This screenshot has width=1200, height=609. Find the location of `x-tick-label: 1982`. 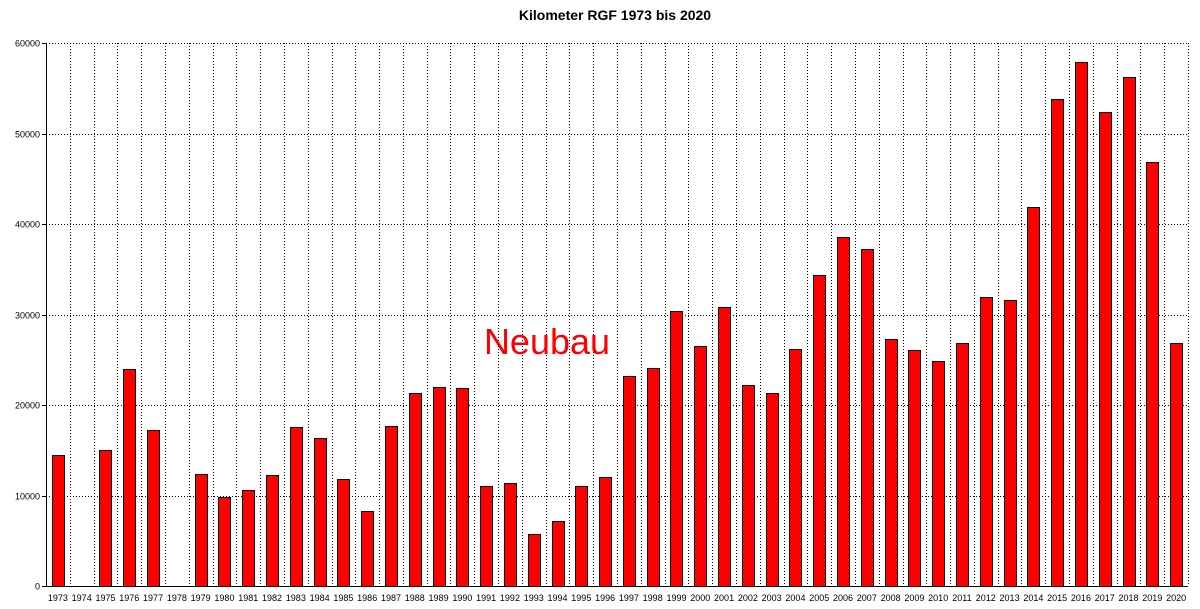

x-tick-label: 1982 is located at coordinates (272, 598).